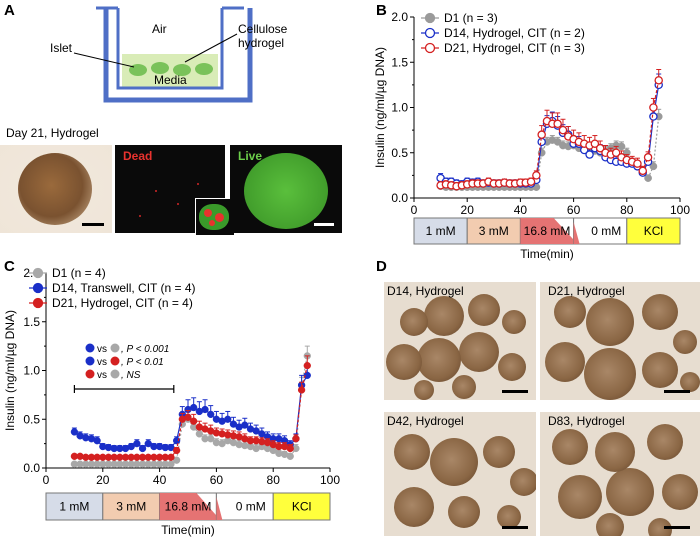 The width and height of the screenshot is (700, 540). What do you see at coordinates (208, 213) in the screenshot?
I see `inset-dead-spot` at bounding box center [208, 213].